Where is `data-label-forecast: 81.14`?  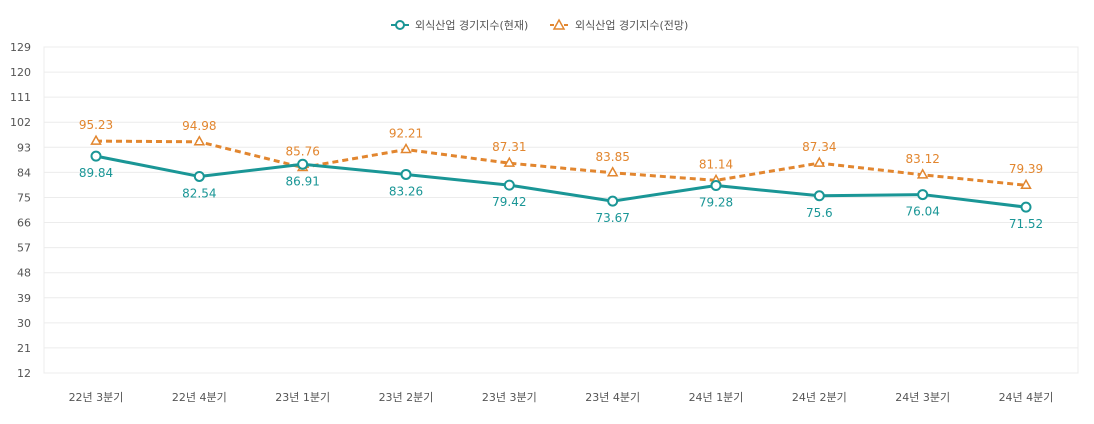 data-label-forecast: 81.14 is located at coordinates (716, 164).